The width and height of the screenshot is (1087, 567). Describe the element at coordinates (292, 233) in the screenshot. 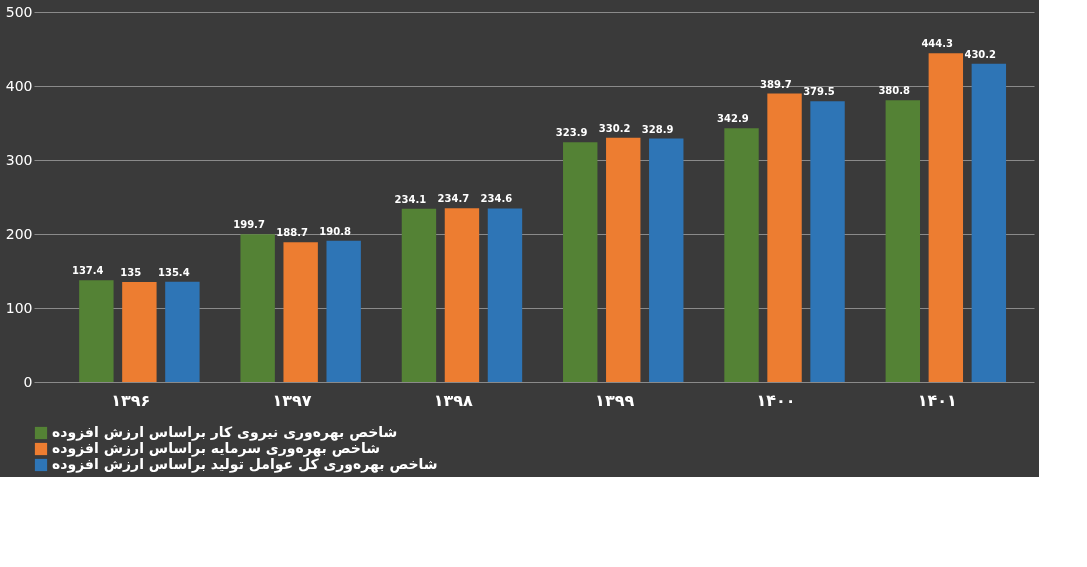

I see `data-label: 188.7` at that location.